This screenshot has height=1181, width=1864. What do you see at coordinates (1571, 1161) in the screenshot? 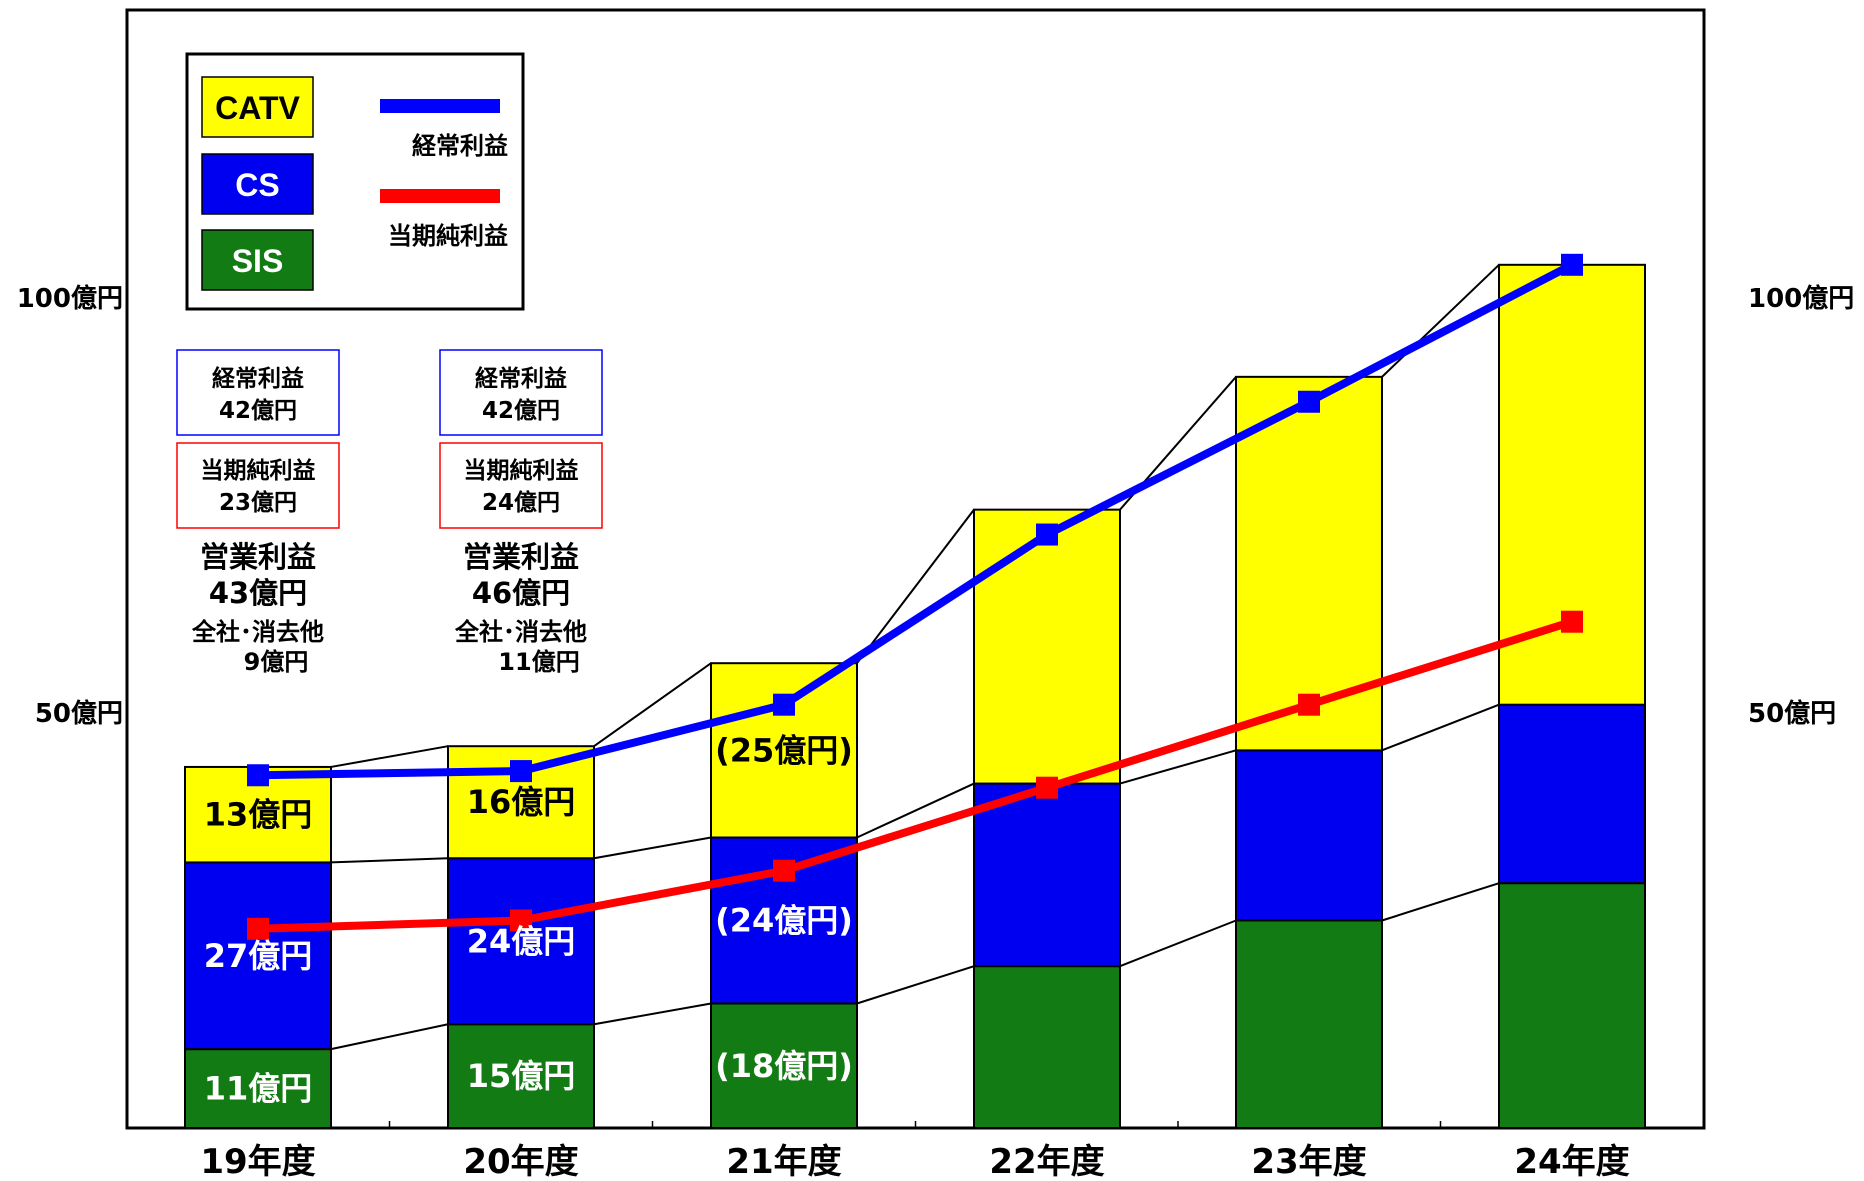
I see `x-tick-label: 24年度` at bounding box center [1571, 1161].